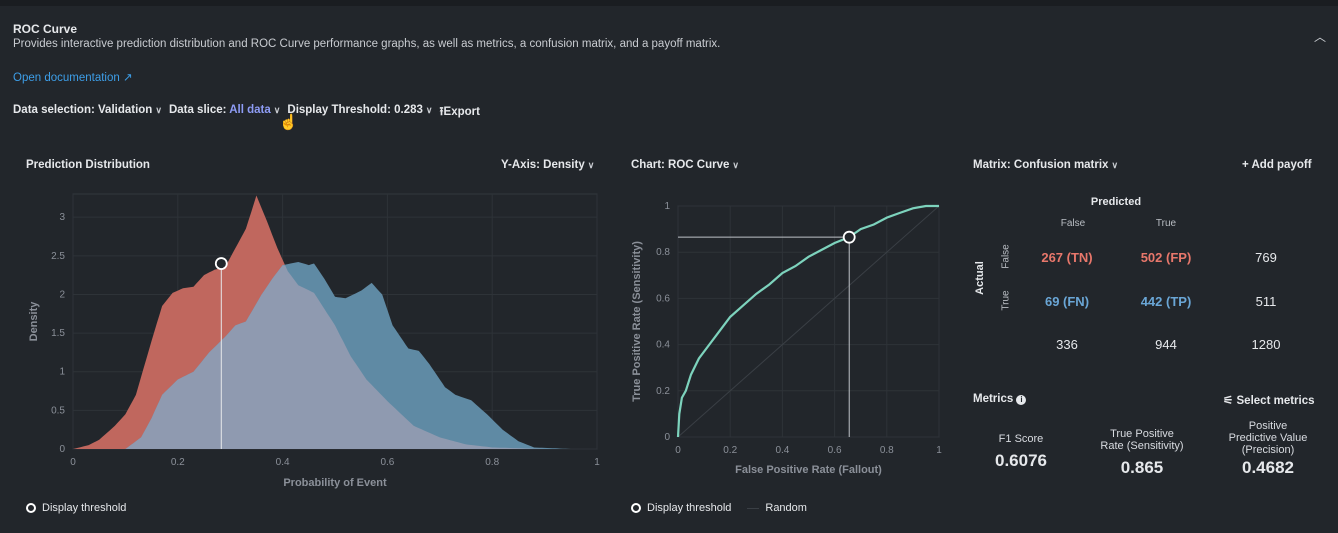 Image resolution: width=1338 pixels, height=533 pixels. Describe the element at coordinates (1073, 223) in the screenshot. I see `col-header-false: False` at that location.